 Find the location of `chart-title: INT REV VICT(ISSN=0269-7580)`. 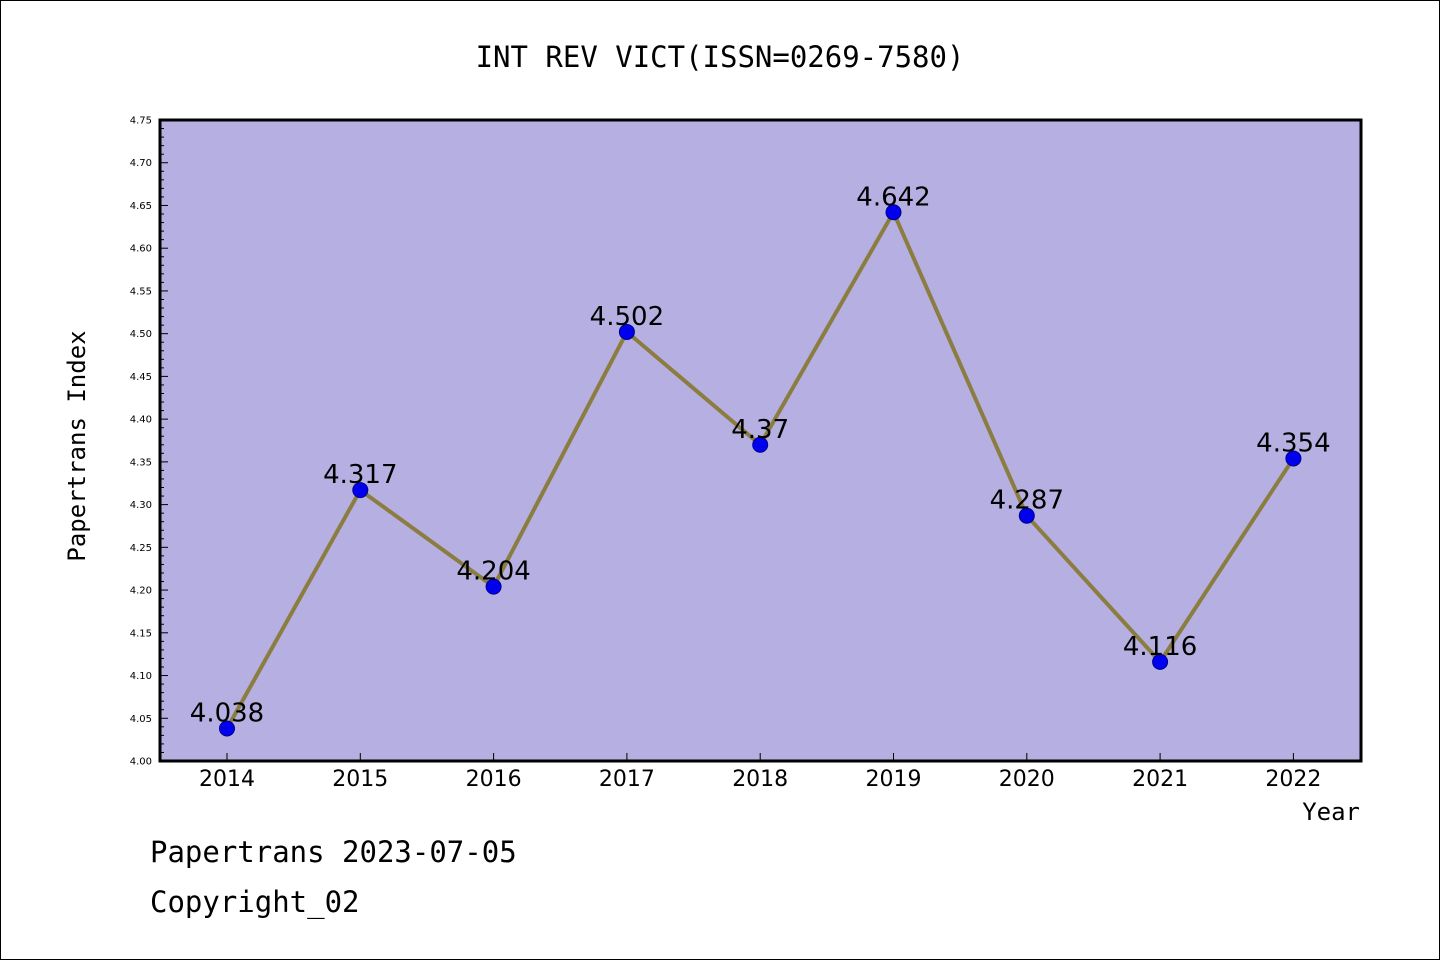

chart-title: INT REV VICT(ISSN=0269-7580) is located at coordinates (720, 57).